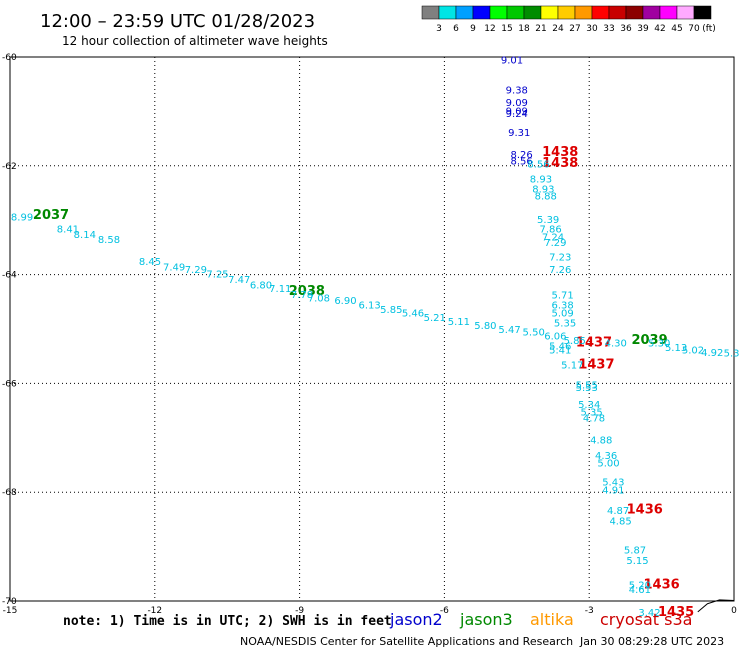 The image size is (740, 650). Describe the element at coordinates (319, 298) in the screenshot. I see `s3a-point: 7.08` at that location.